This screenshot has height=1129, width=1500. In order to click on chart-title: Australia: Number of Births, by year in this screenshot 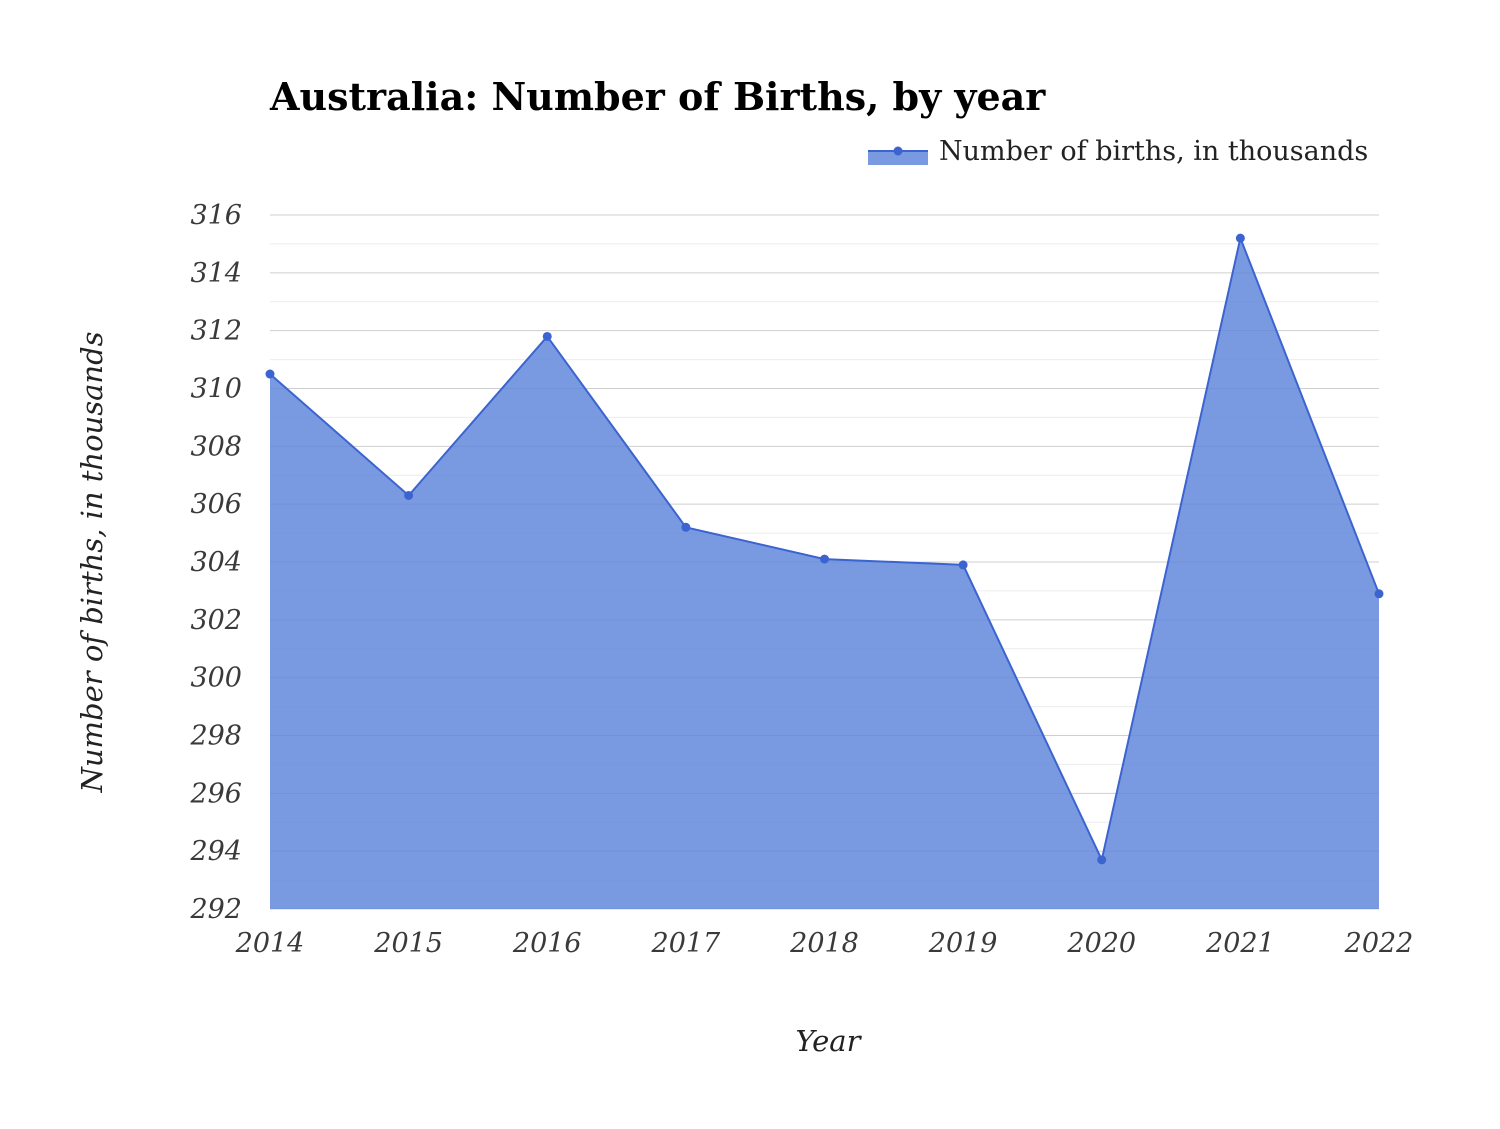, I will do `click(657, 96)`.